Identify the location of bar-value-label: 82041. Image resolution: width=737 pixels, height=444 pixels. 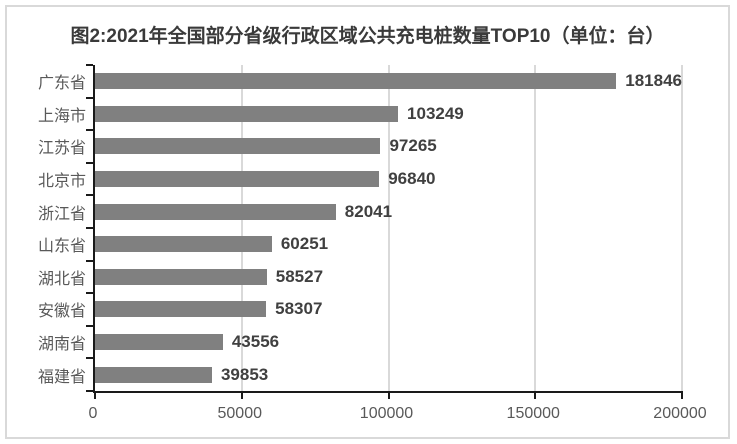
(368, 211).